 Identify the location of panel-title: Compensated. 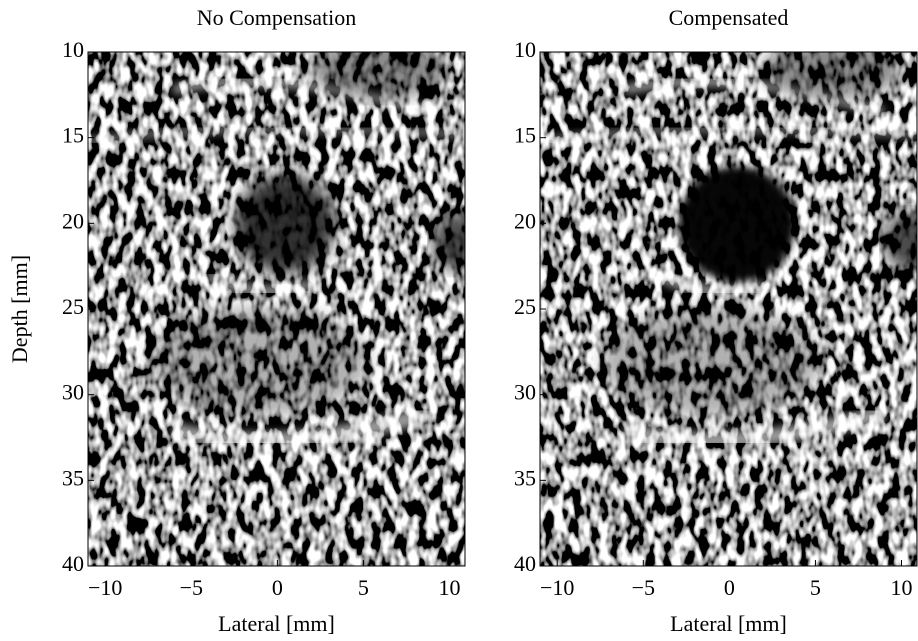
(729, 17).